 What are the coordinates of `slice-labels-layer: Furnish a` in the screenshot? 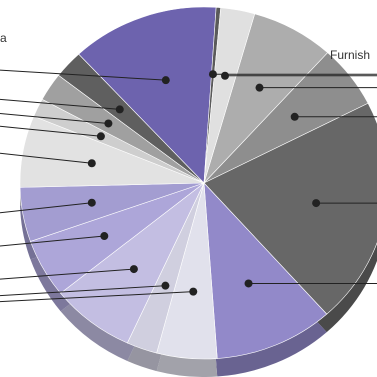 It's located at (185, 46).